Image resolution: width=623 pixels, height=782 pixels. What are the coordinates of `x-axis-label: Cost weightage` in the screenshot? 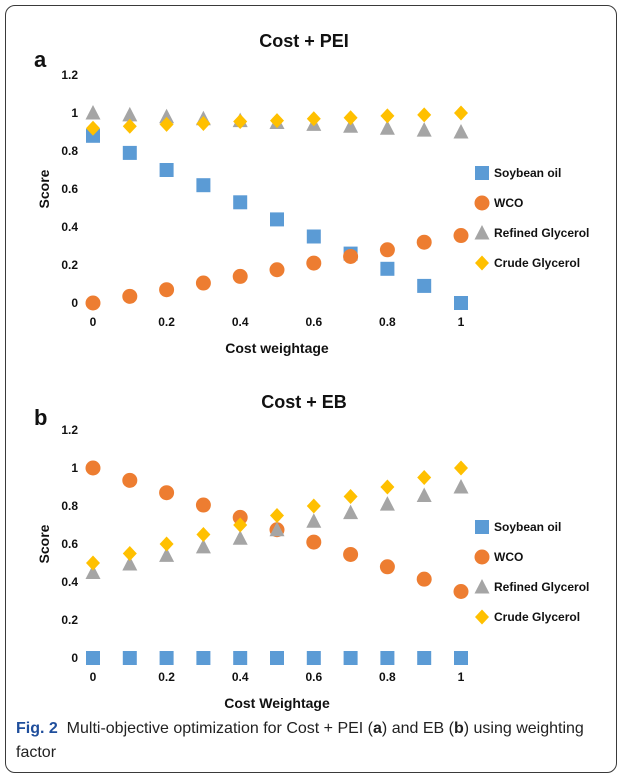 It's located at (277, 348).